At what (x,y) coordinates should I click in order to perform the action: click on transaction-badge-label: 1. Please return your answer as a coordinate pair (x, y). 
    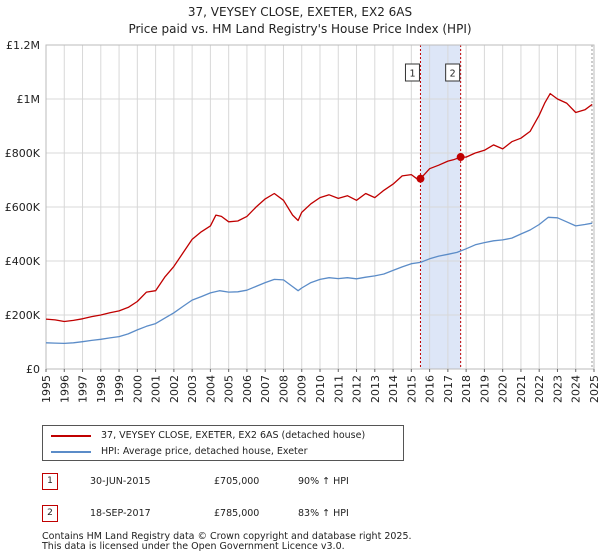
    Looking at the image, I should click on (412, 74).